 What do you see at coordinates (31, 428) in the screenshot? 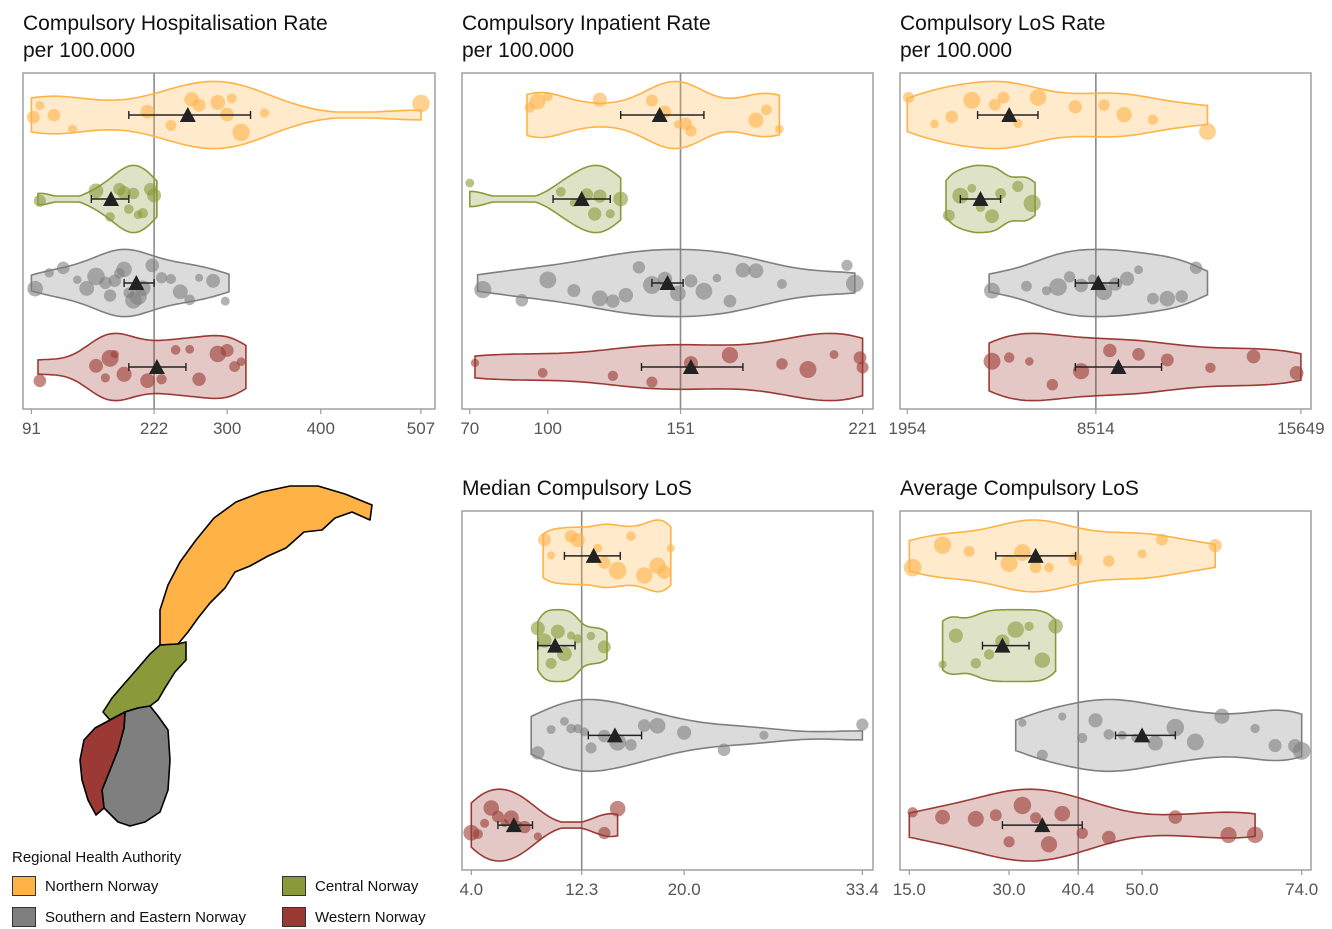
I see `x-tick-label: 91` at bounding box center [31, 428].